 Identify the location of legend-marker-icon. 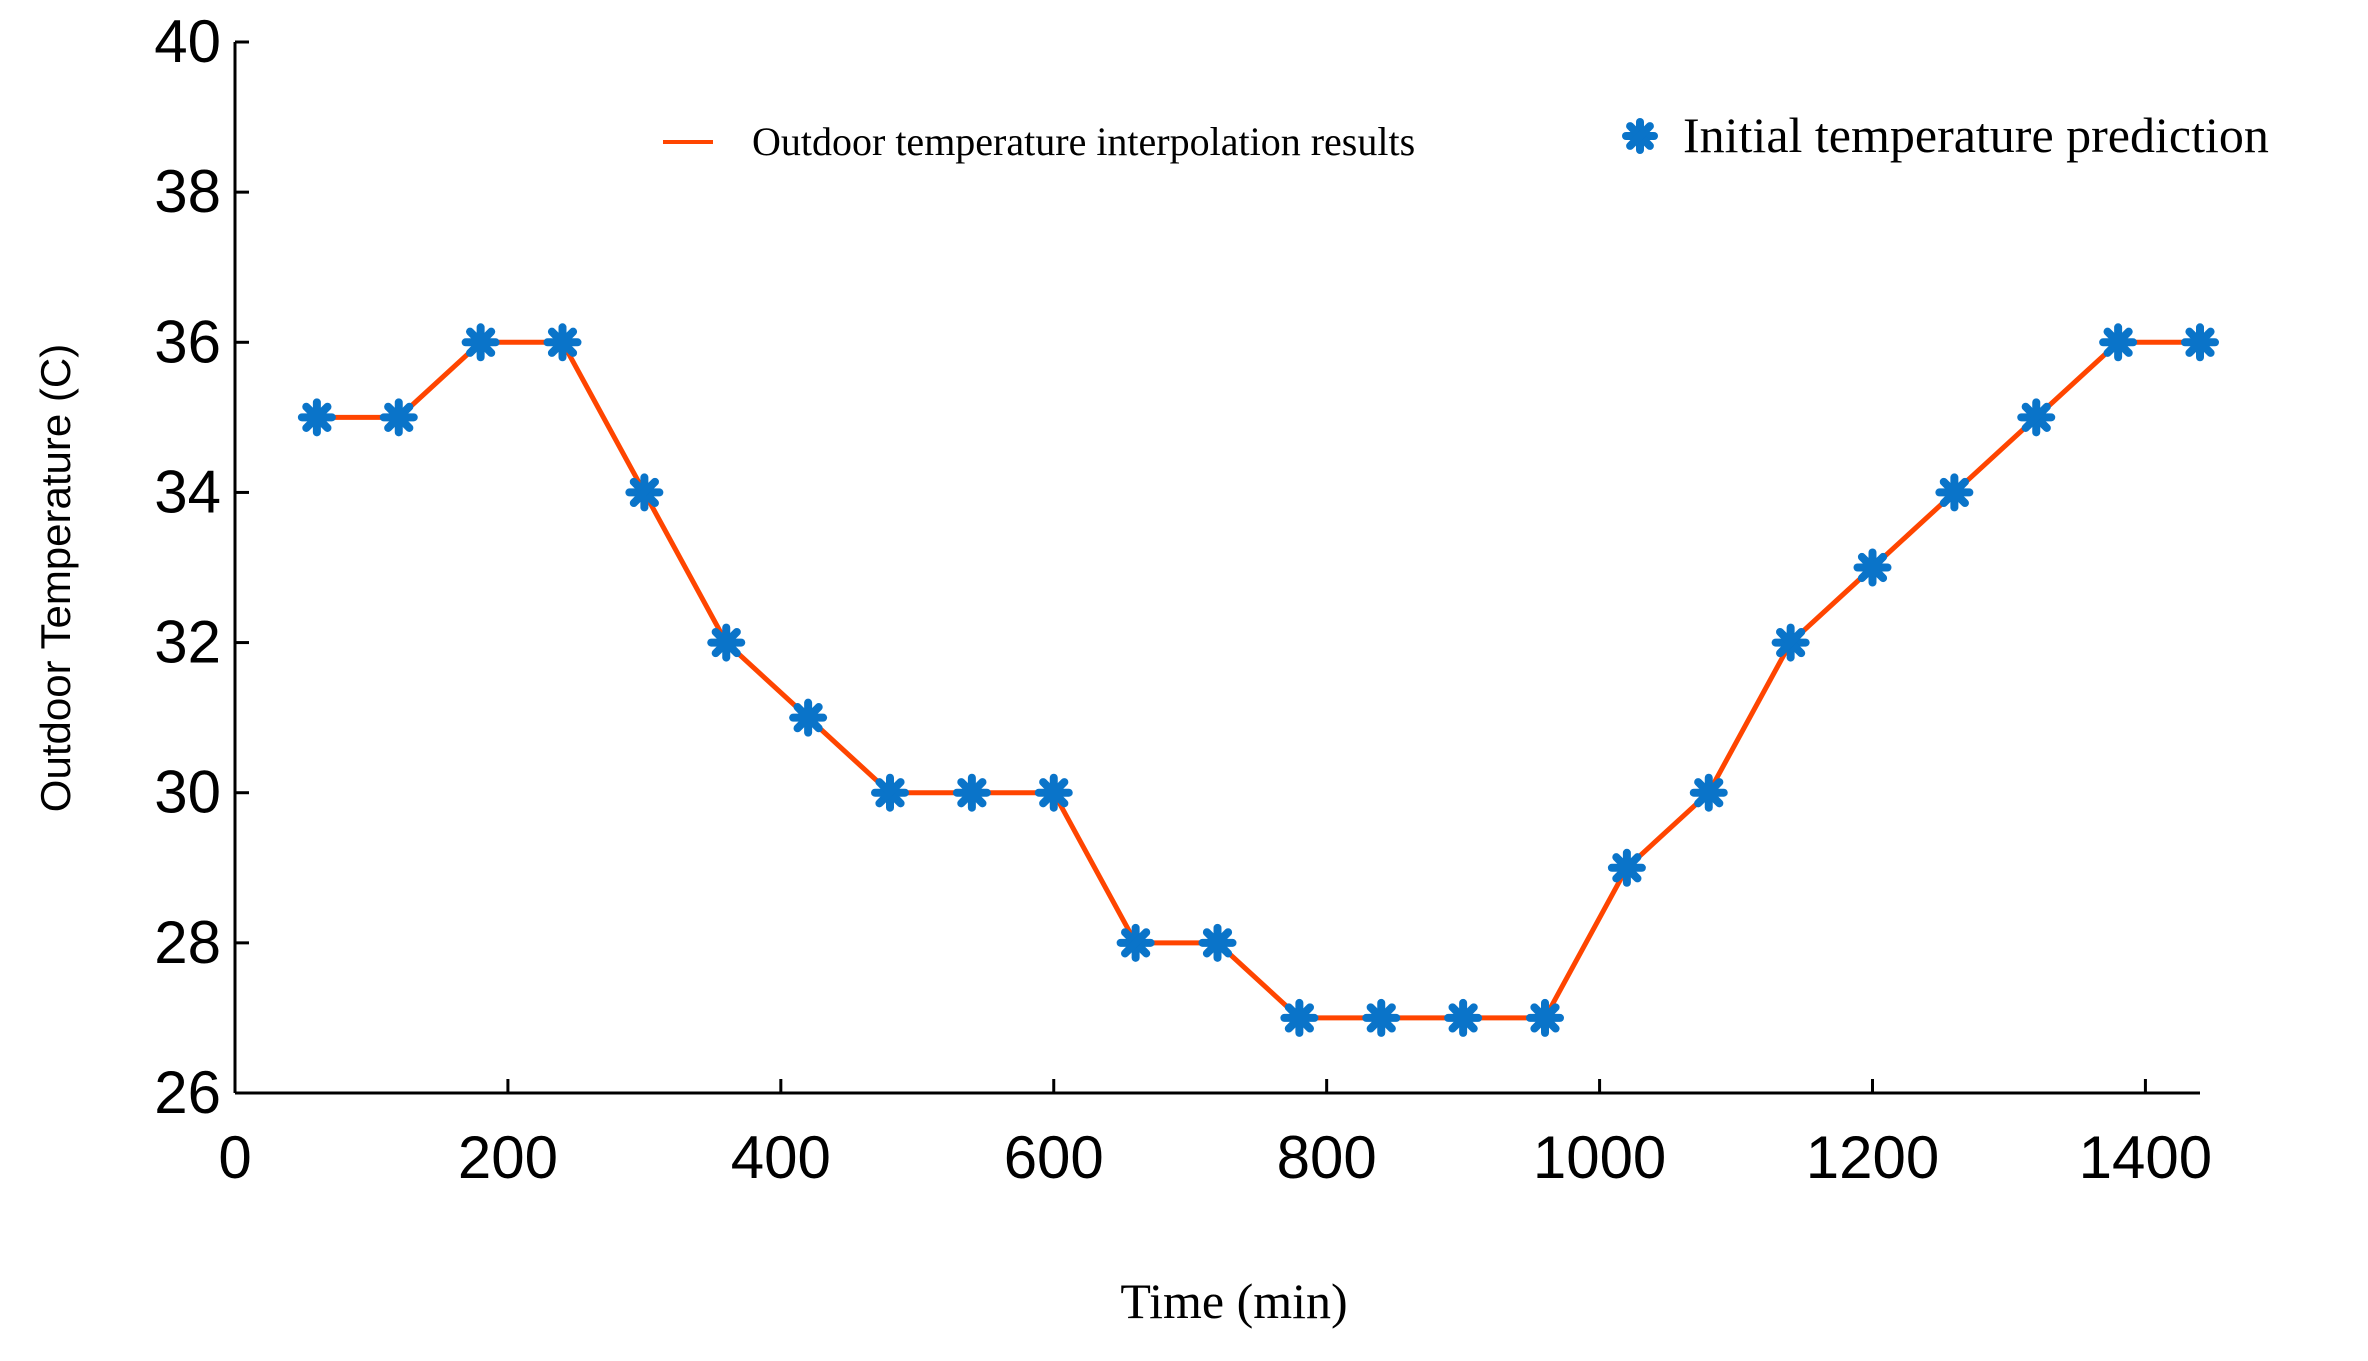
(1640, 136).